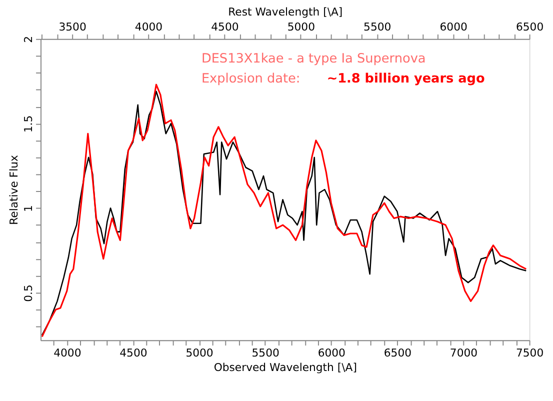  What do you see at coordinates (266, 353) in the screenshot?
I see `x-tick-label: 5500` at bounding box center [266, 353].